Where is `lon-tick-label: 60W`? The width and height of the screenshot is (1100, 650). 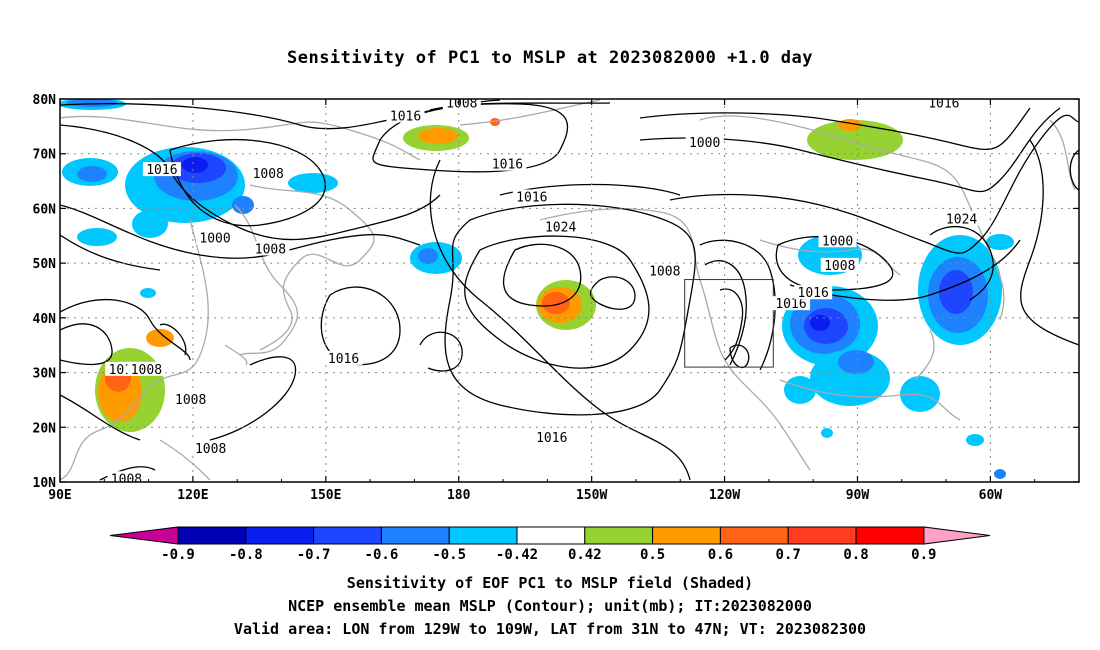
lon-tick-label: 60W is located at coordinates (991, 495).